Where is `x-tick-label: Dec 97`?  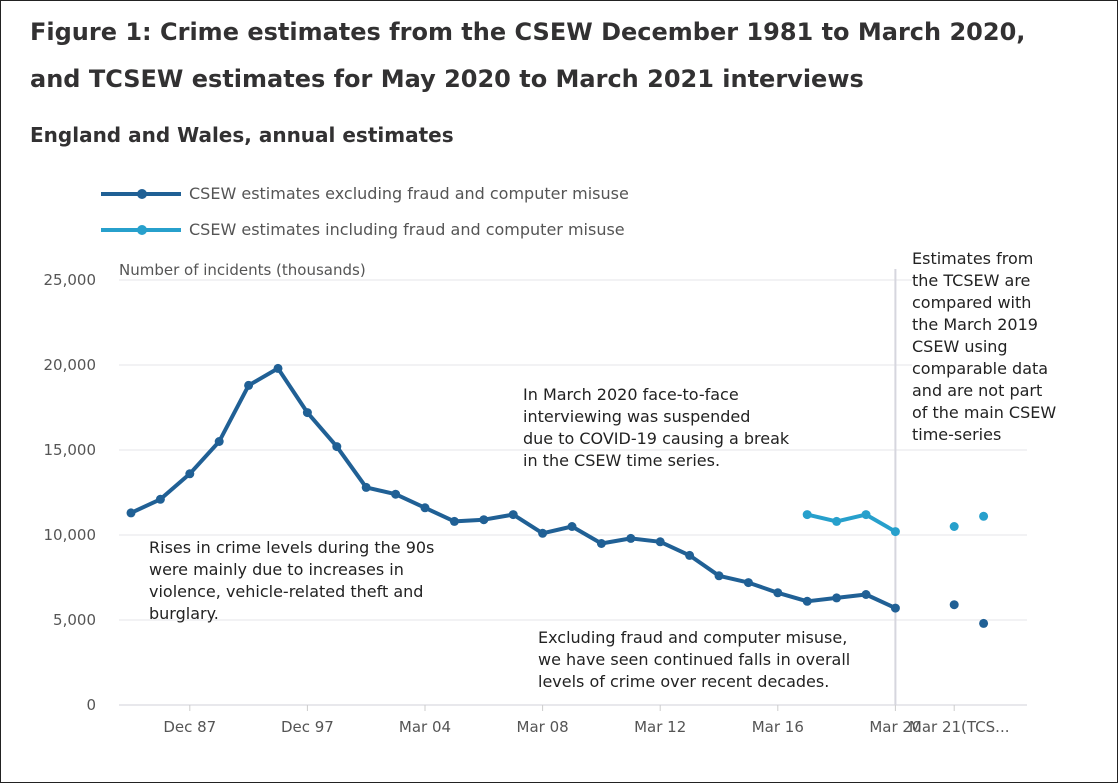
x-tick-label: Dec 97 is located at coordinates (307, 727).